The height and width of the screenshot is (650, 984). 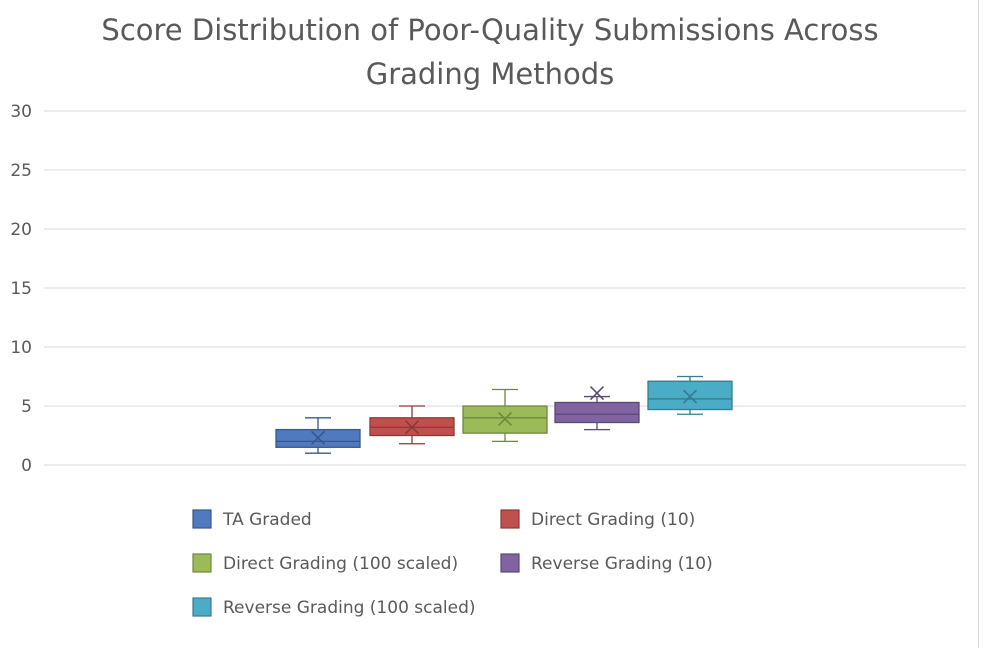 What do you see at coordinates (21, 289) in the screenshot?
I see `y-tick-label-15: 15` at bounding box center [21, 289].